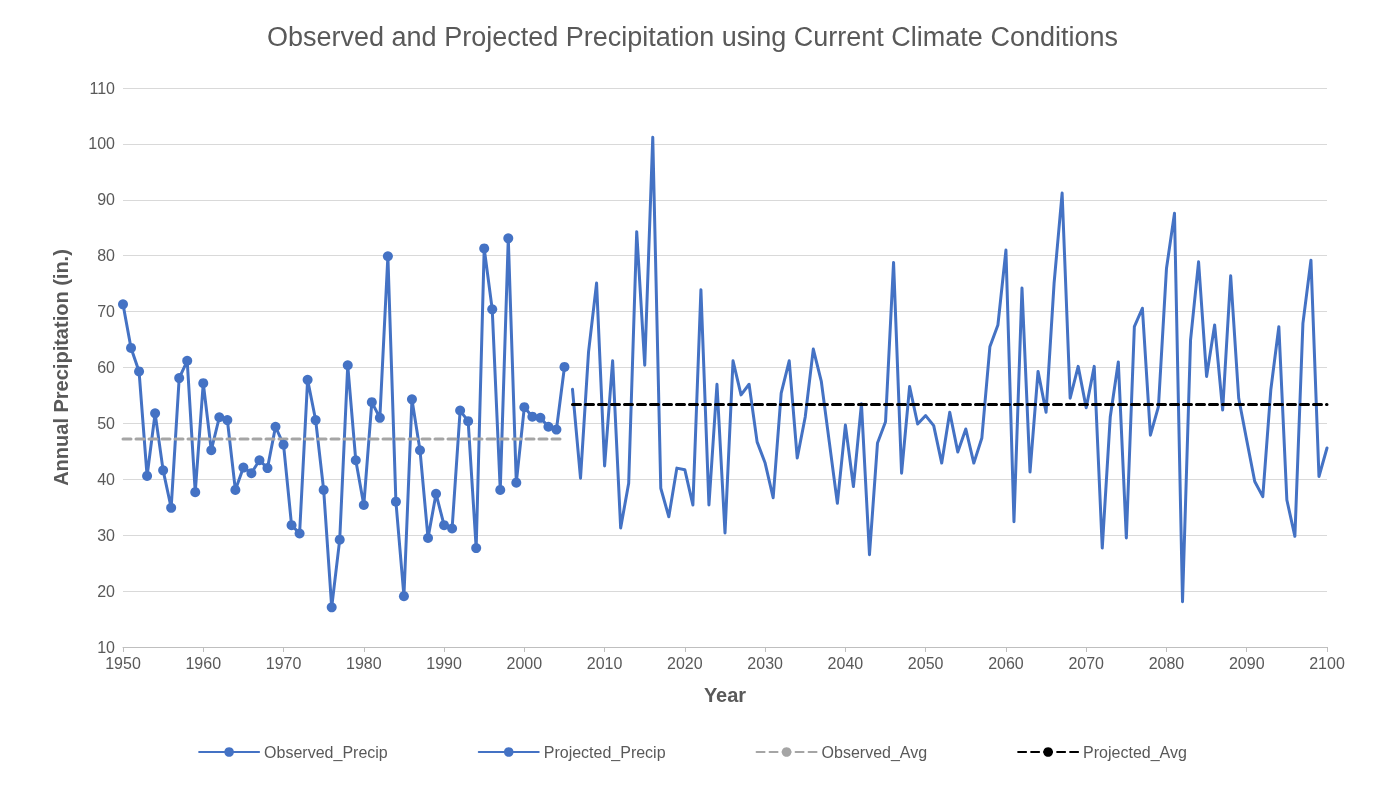  Describe the element at coordinates (845, 663) in the screenshot. I see `x-tick-label: 2040` at that location.